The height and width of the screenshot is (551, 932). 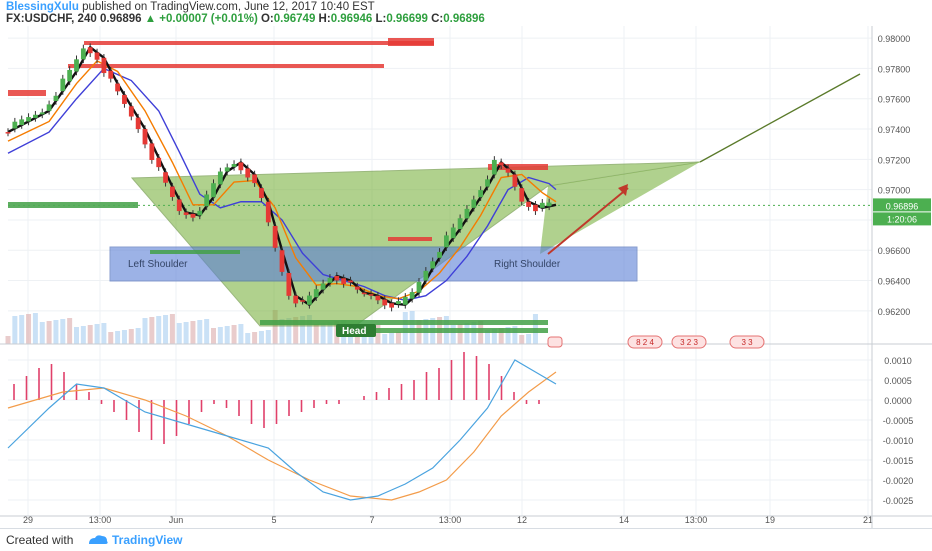 I want to click on time-tick-label: 29, so click(x=28, y=520).